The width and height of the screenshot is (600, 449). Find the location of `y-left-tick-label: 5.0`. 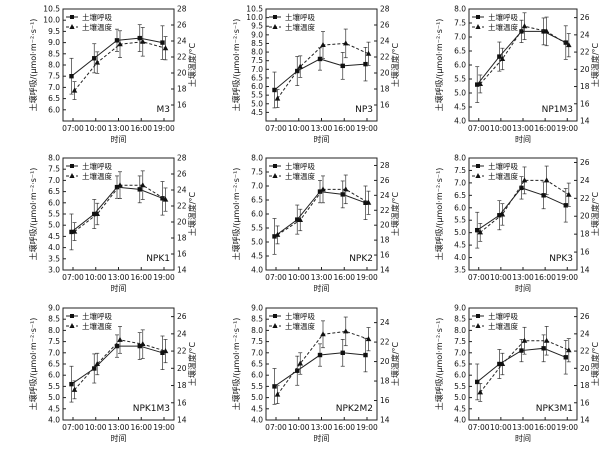

y-left-tick-label: 5.0 is located at coordinates (257, 397).